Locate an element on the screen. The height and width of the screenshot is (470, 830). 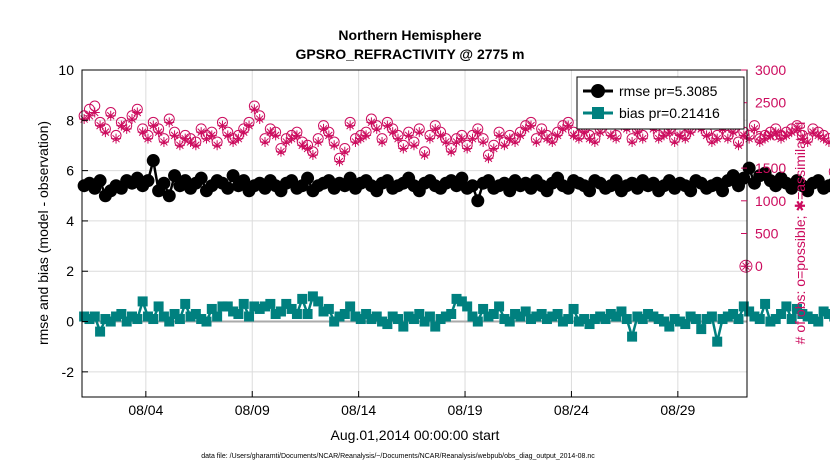
y2-tick-label: 0 is located at coordinates (759, 266).